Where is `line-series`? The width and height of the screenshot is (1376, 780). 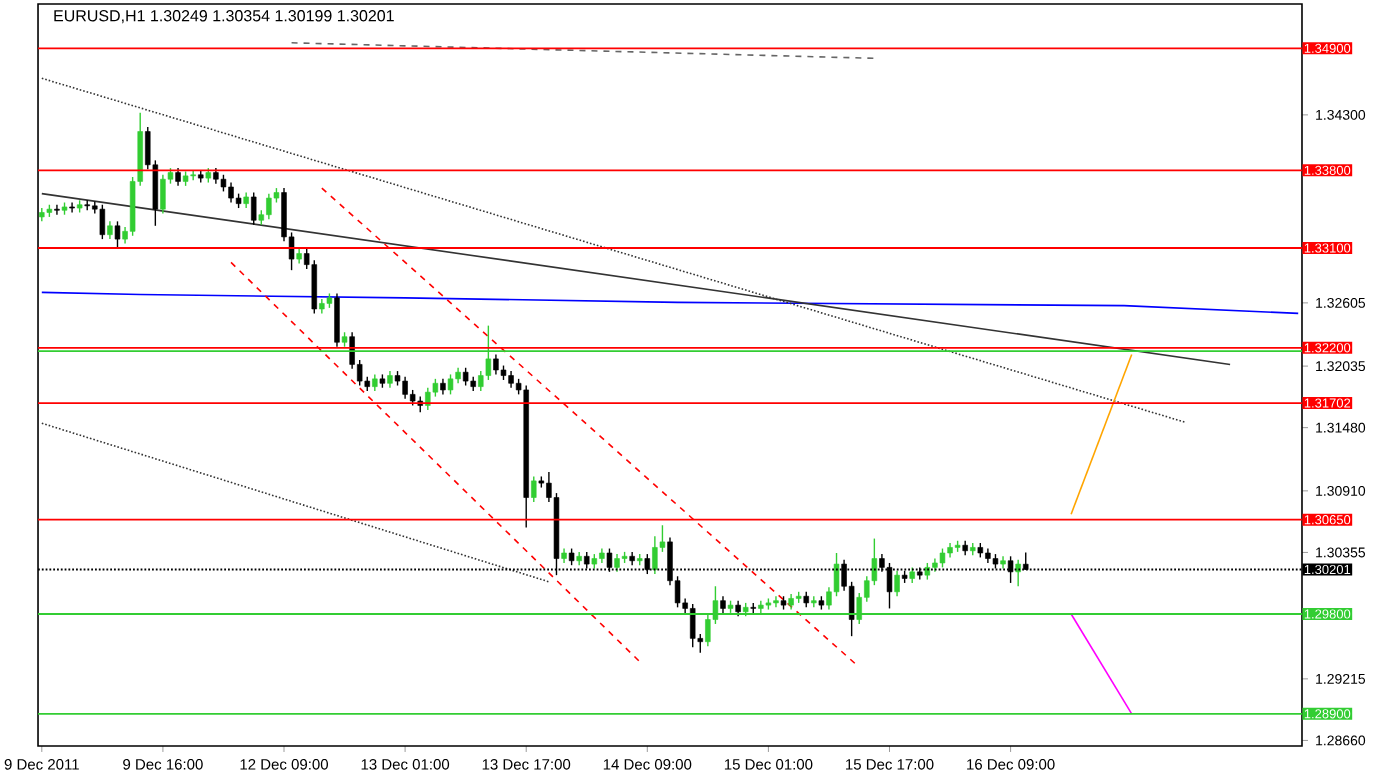
line-series is located at coordinates (670, 303).